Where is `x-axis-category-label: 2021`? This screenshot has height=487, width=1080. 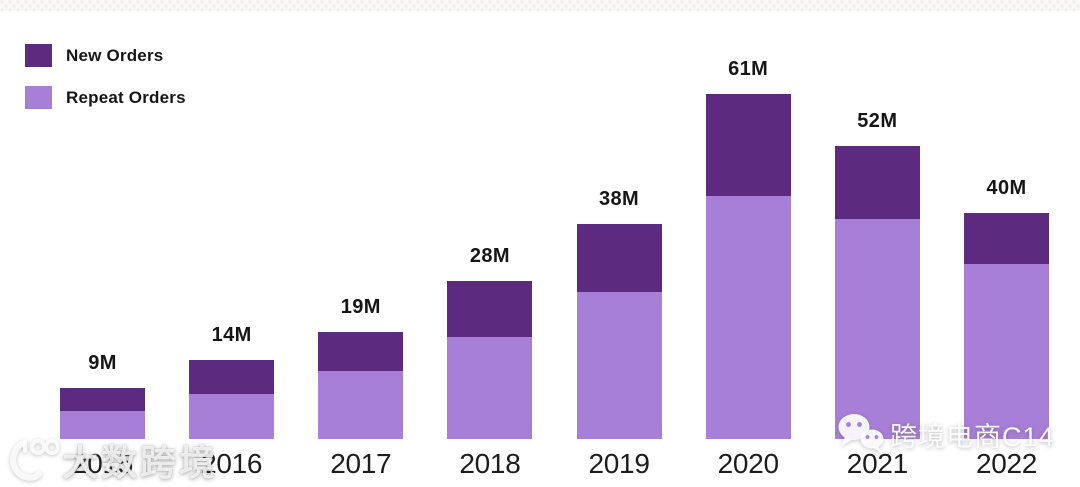
x-axis-category-label: 2021 is located at coordinates (877, 463).